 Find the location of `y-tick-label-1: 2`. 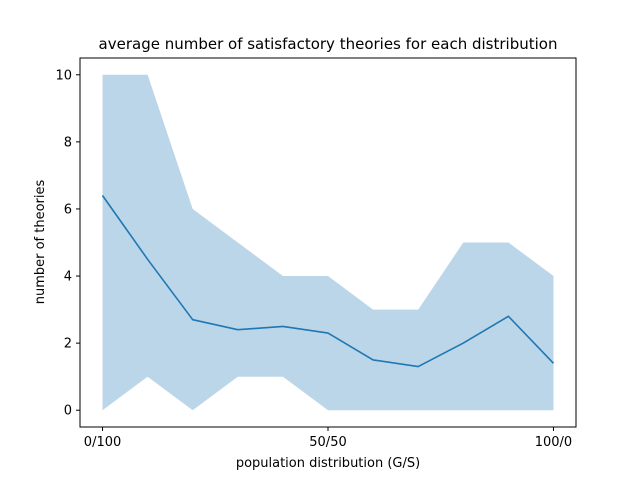

y-tick-label-1: 2 is located at coordinates (68, 344).